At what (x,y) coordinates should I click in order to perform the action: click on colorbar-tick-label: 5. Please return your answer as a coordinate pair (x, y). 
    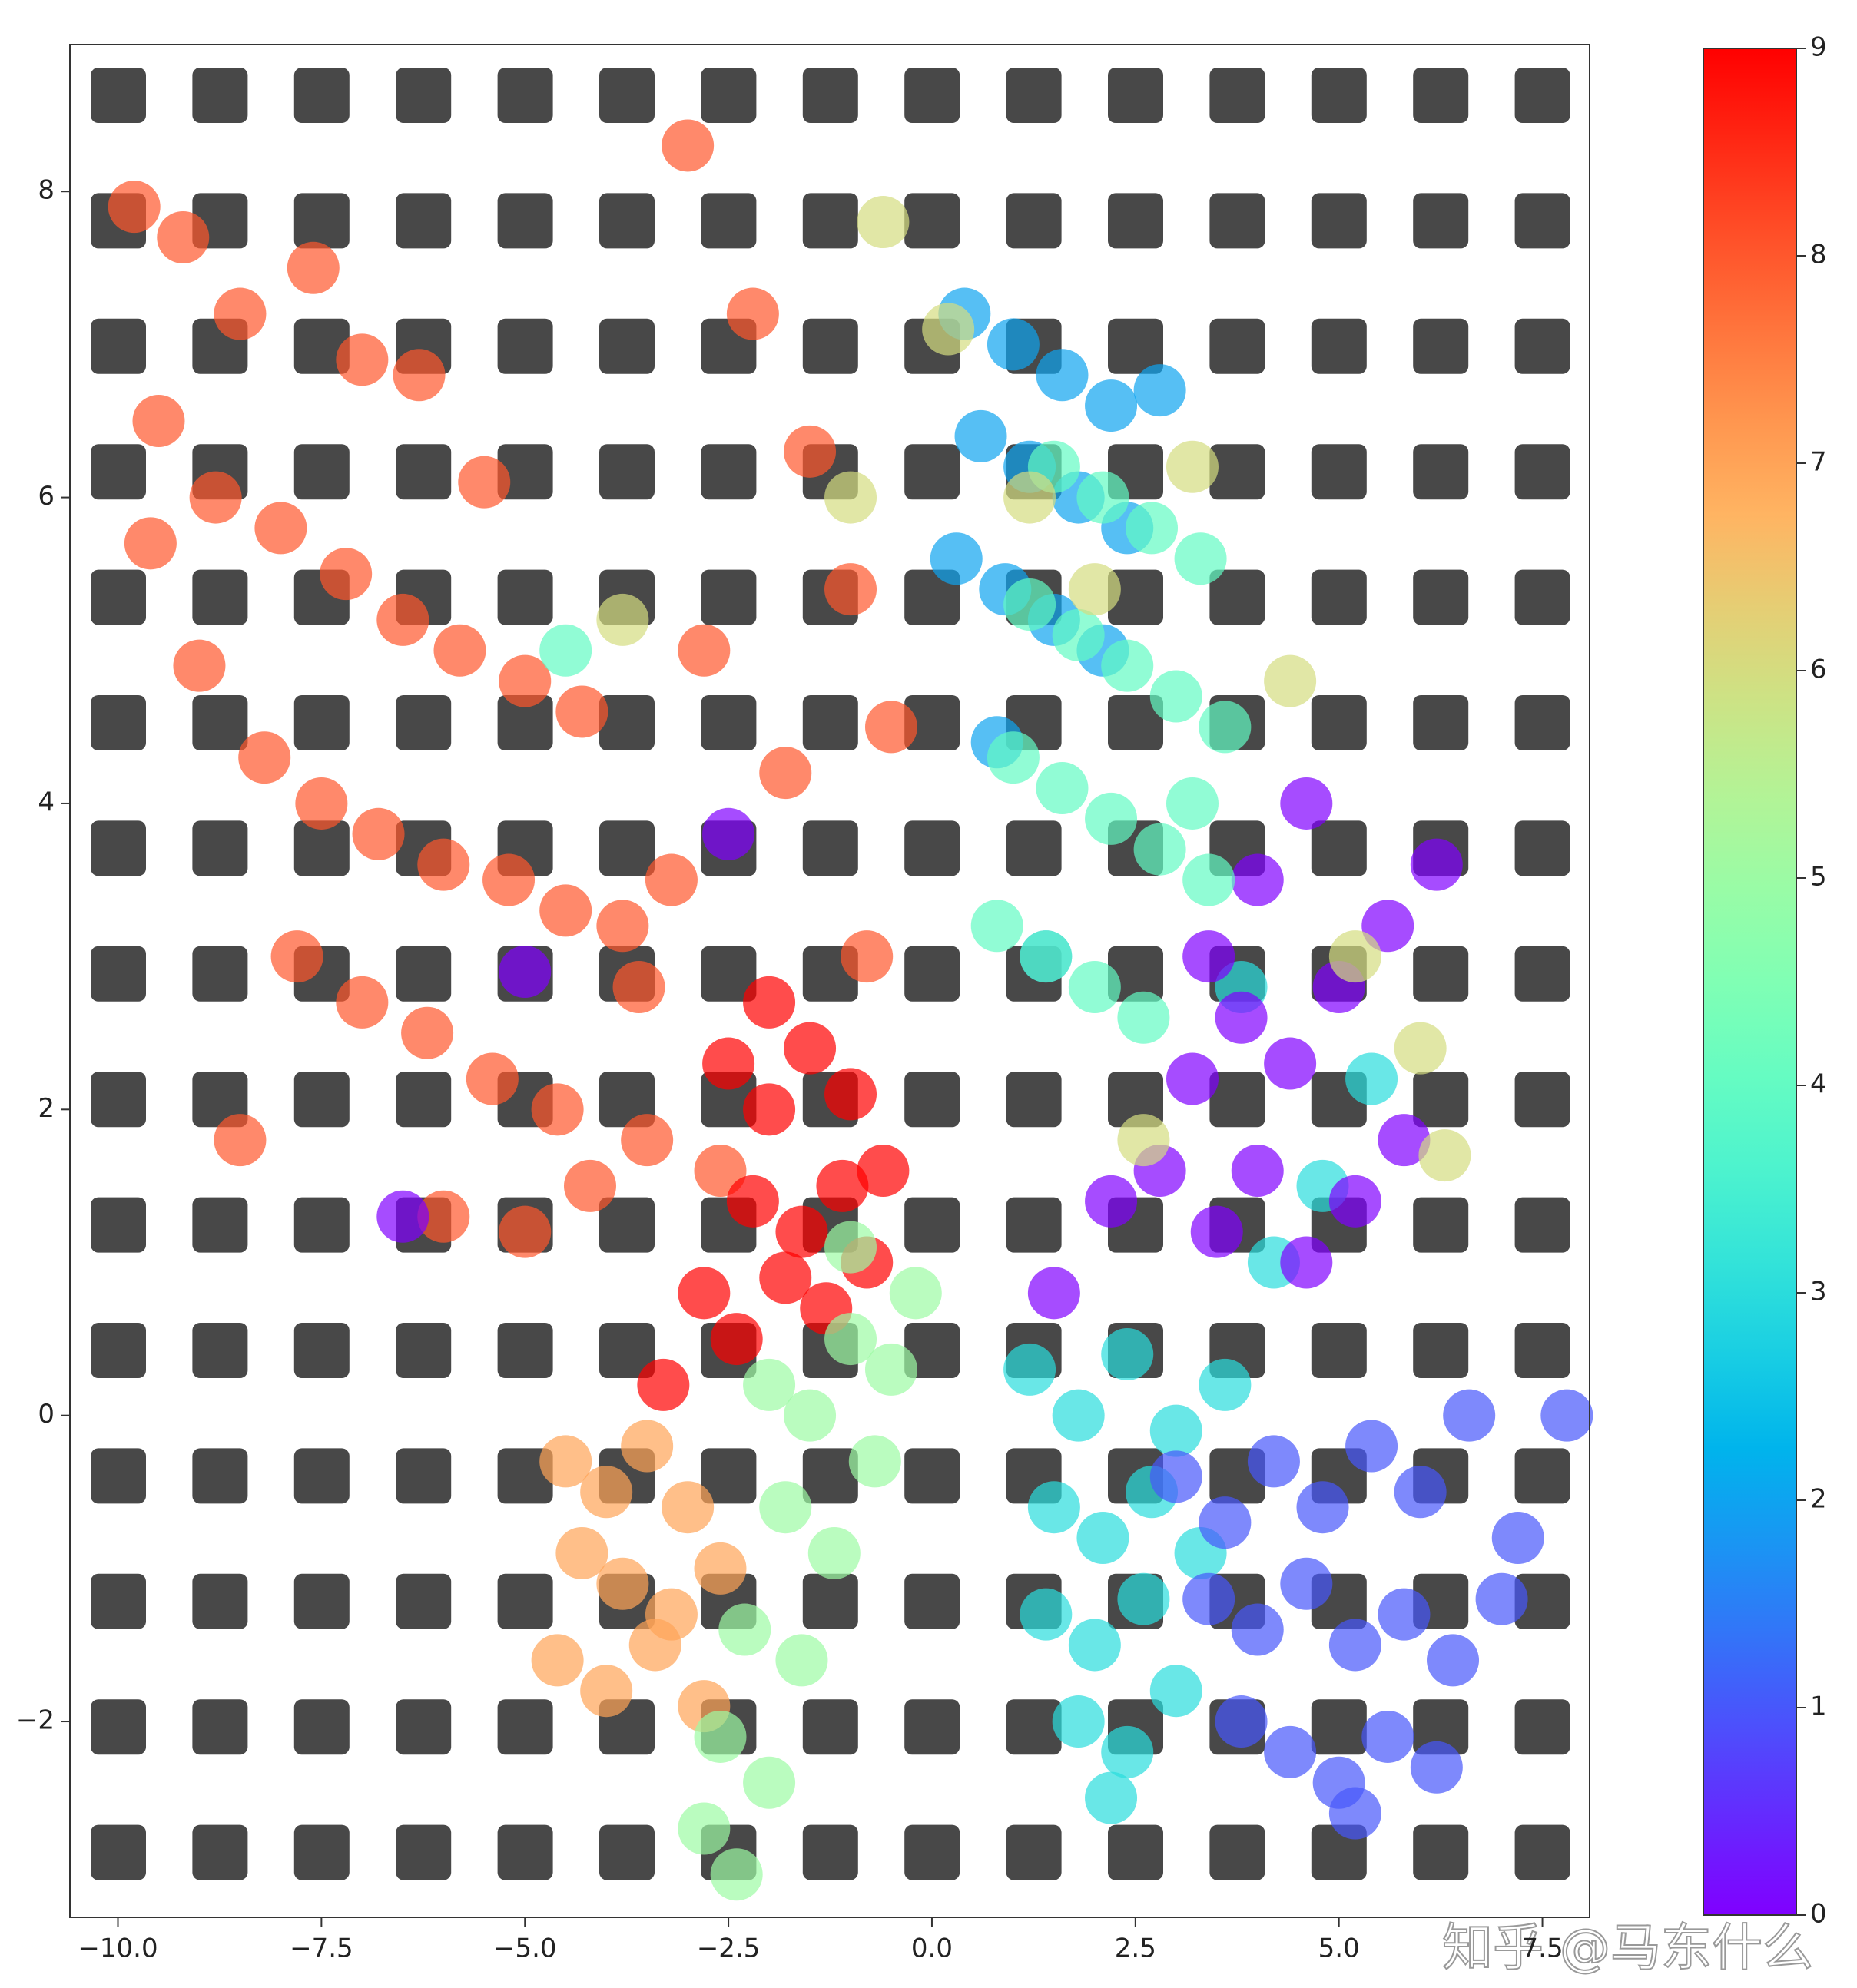
    Looking at the image, I should click on (1818, 878).